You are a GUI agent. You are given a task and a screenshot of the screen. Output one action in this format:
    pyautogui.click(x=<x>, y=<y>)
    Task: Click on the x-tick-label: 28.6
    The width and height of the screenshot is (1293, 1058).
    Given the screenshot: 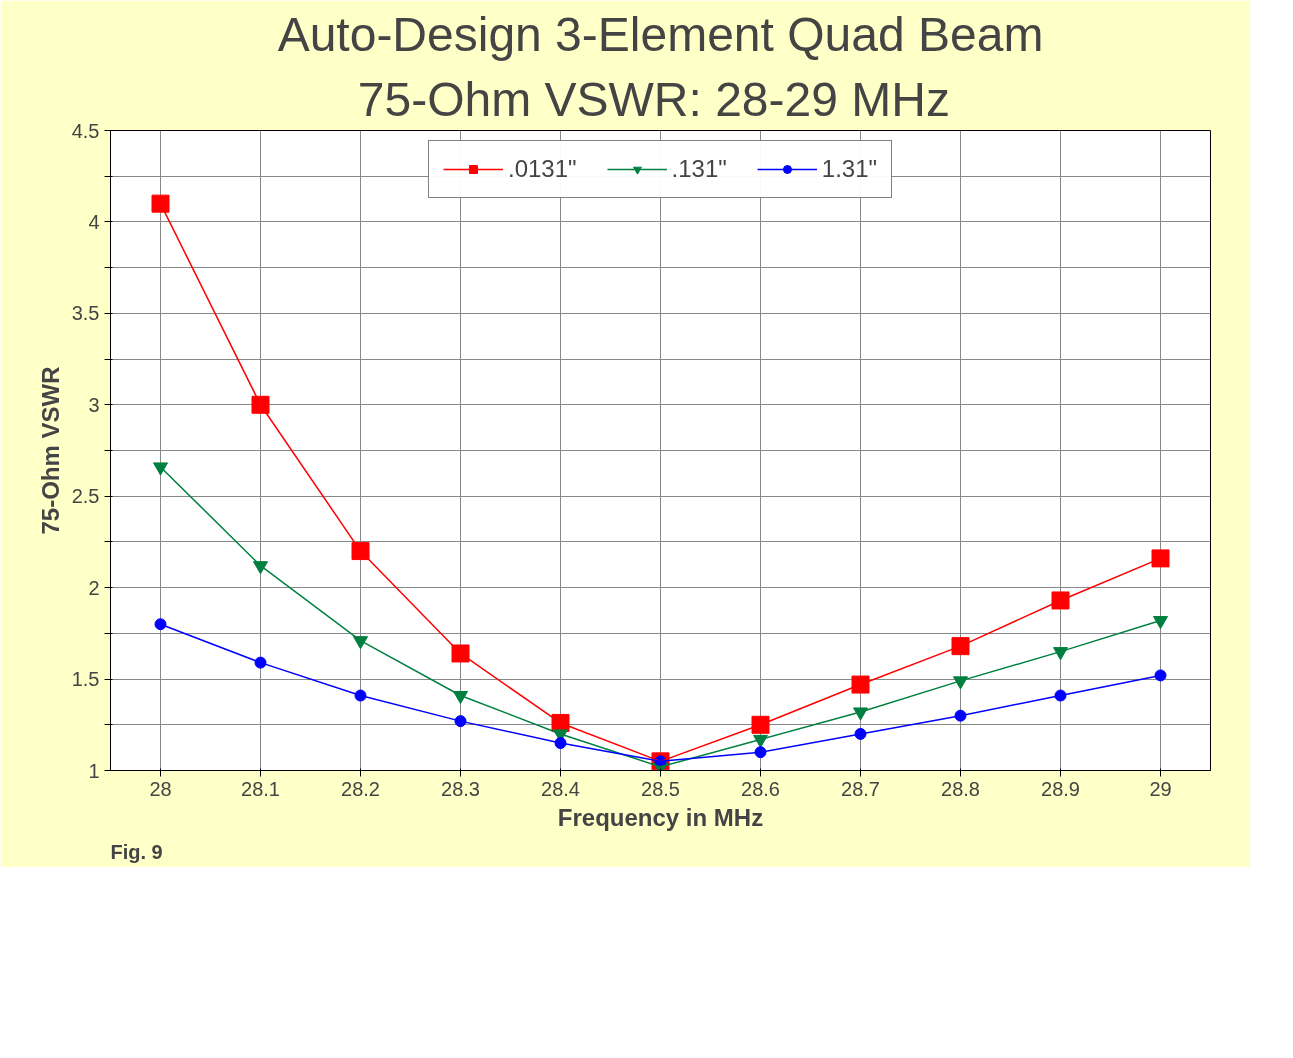 What is the action you would take?
    pyautogui.click(x=760, y=788)
    